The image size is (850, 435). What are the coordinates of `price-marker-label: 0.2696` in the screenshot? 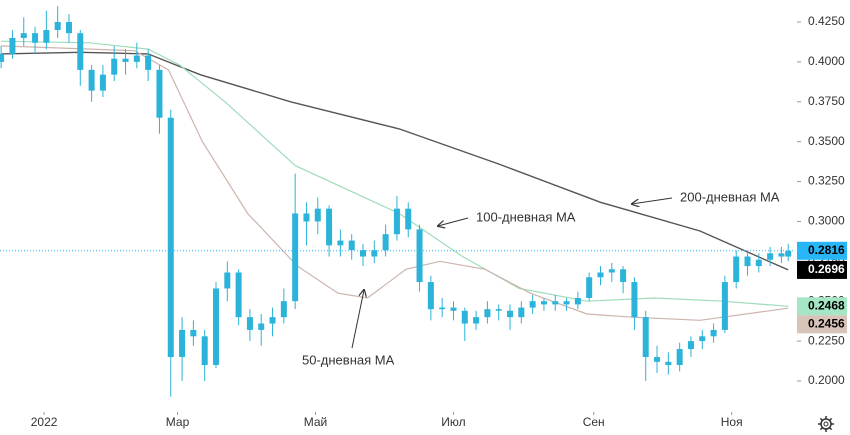 It's located at (826, 269).